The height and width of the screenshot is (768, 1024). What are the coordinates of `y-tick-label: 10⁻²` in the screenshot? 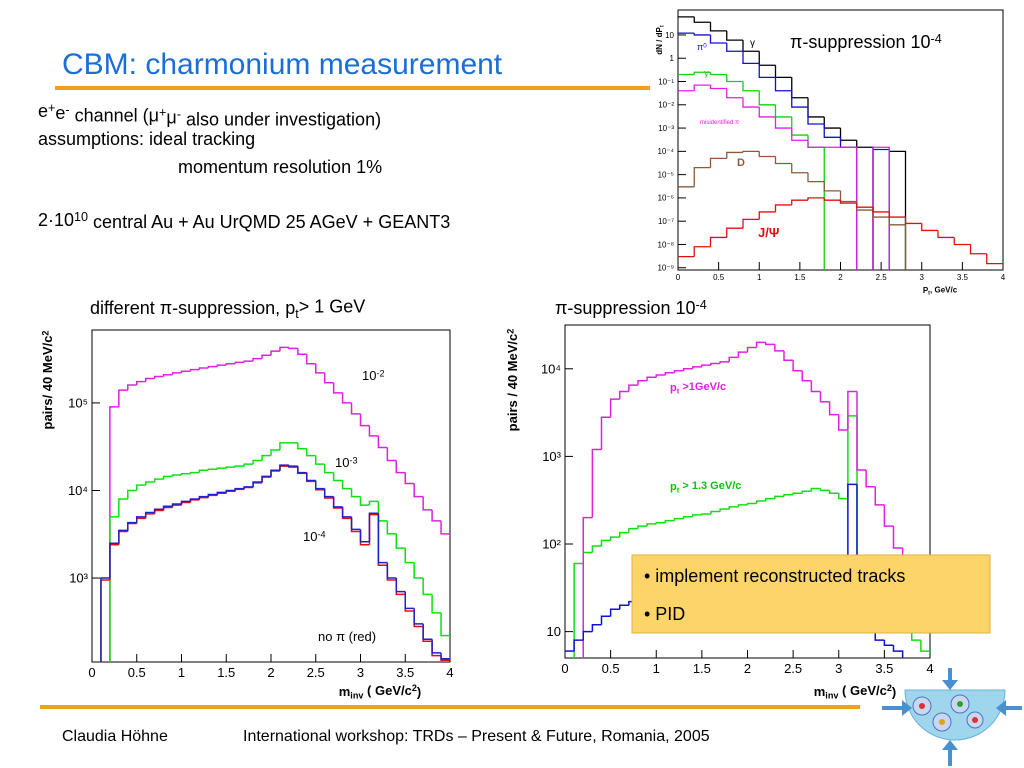 It's located at (666, 105).